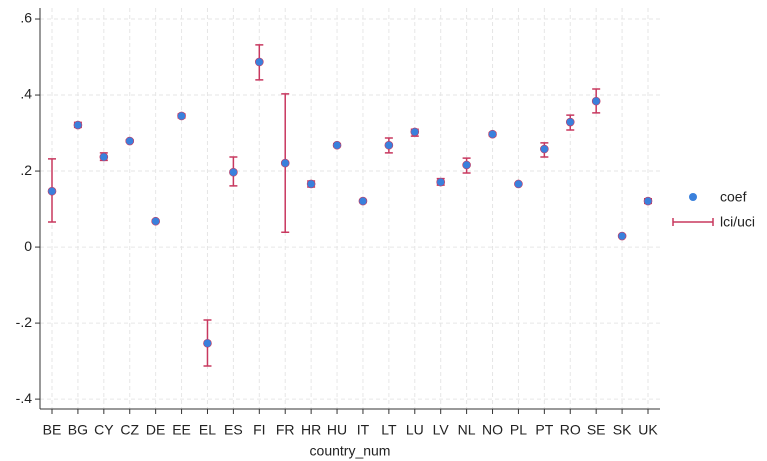  I want to click on y-tick-label: .6, so click(26, 18).